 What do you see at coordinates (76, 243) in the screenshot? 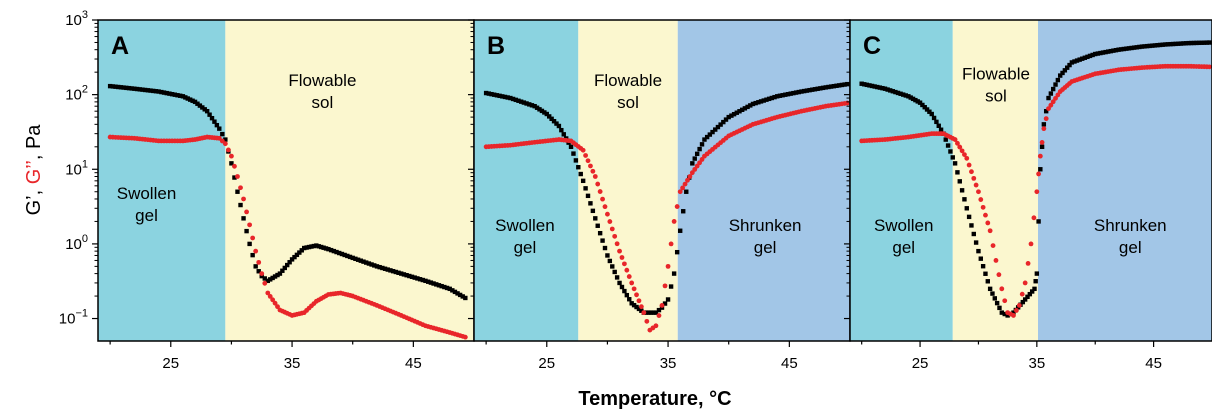
I see `y-tick-label: 100` at bounding box center [76, 243].